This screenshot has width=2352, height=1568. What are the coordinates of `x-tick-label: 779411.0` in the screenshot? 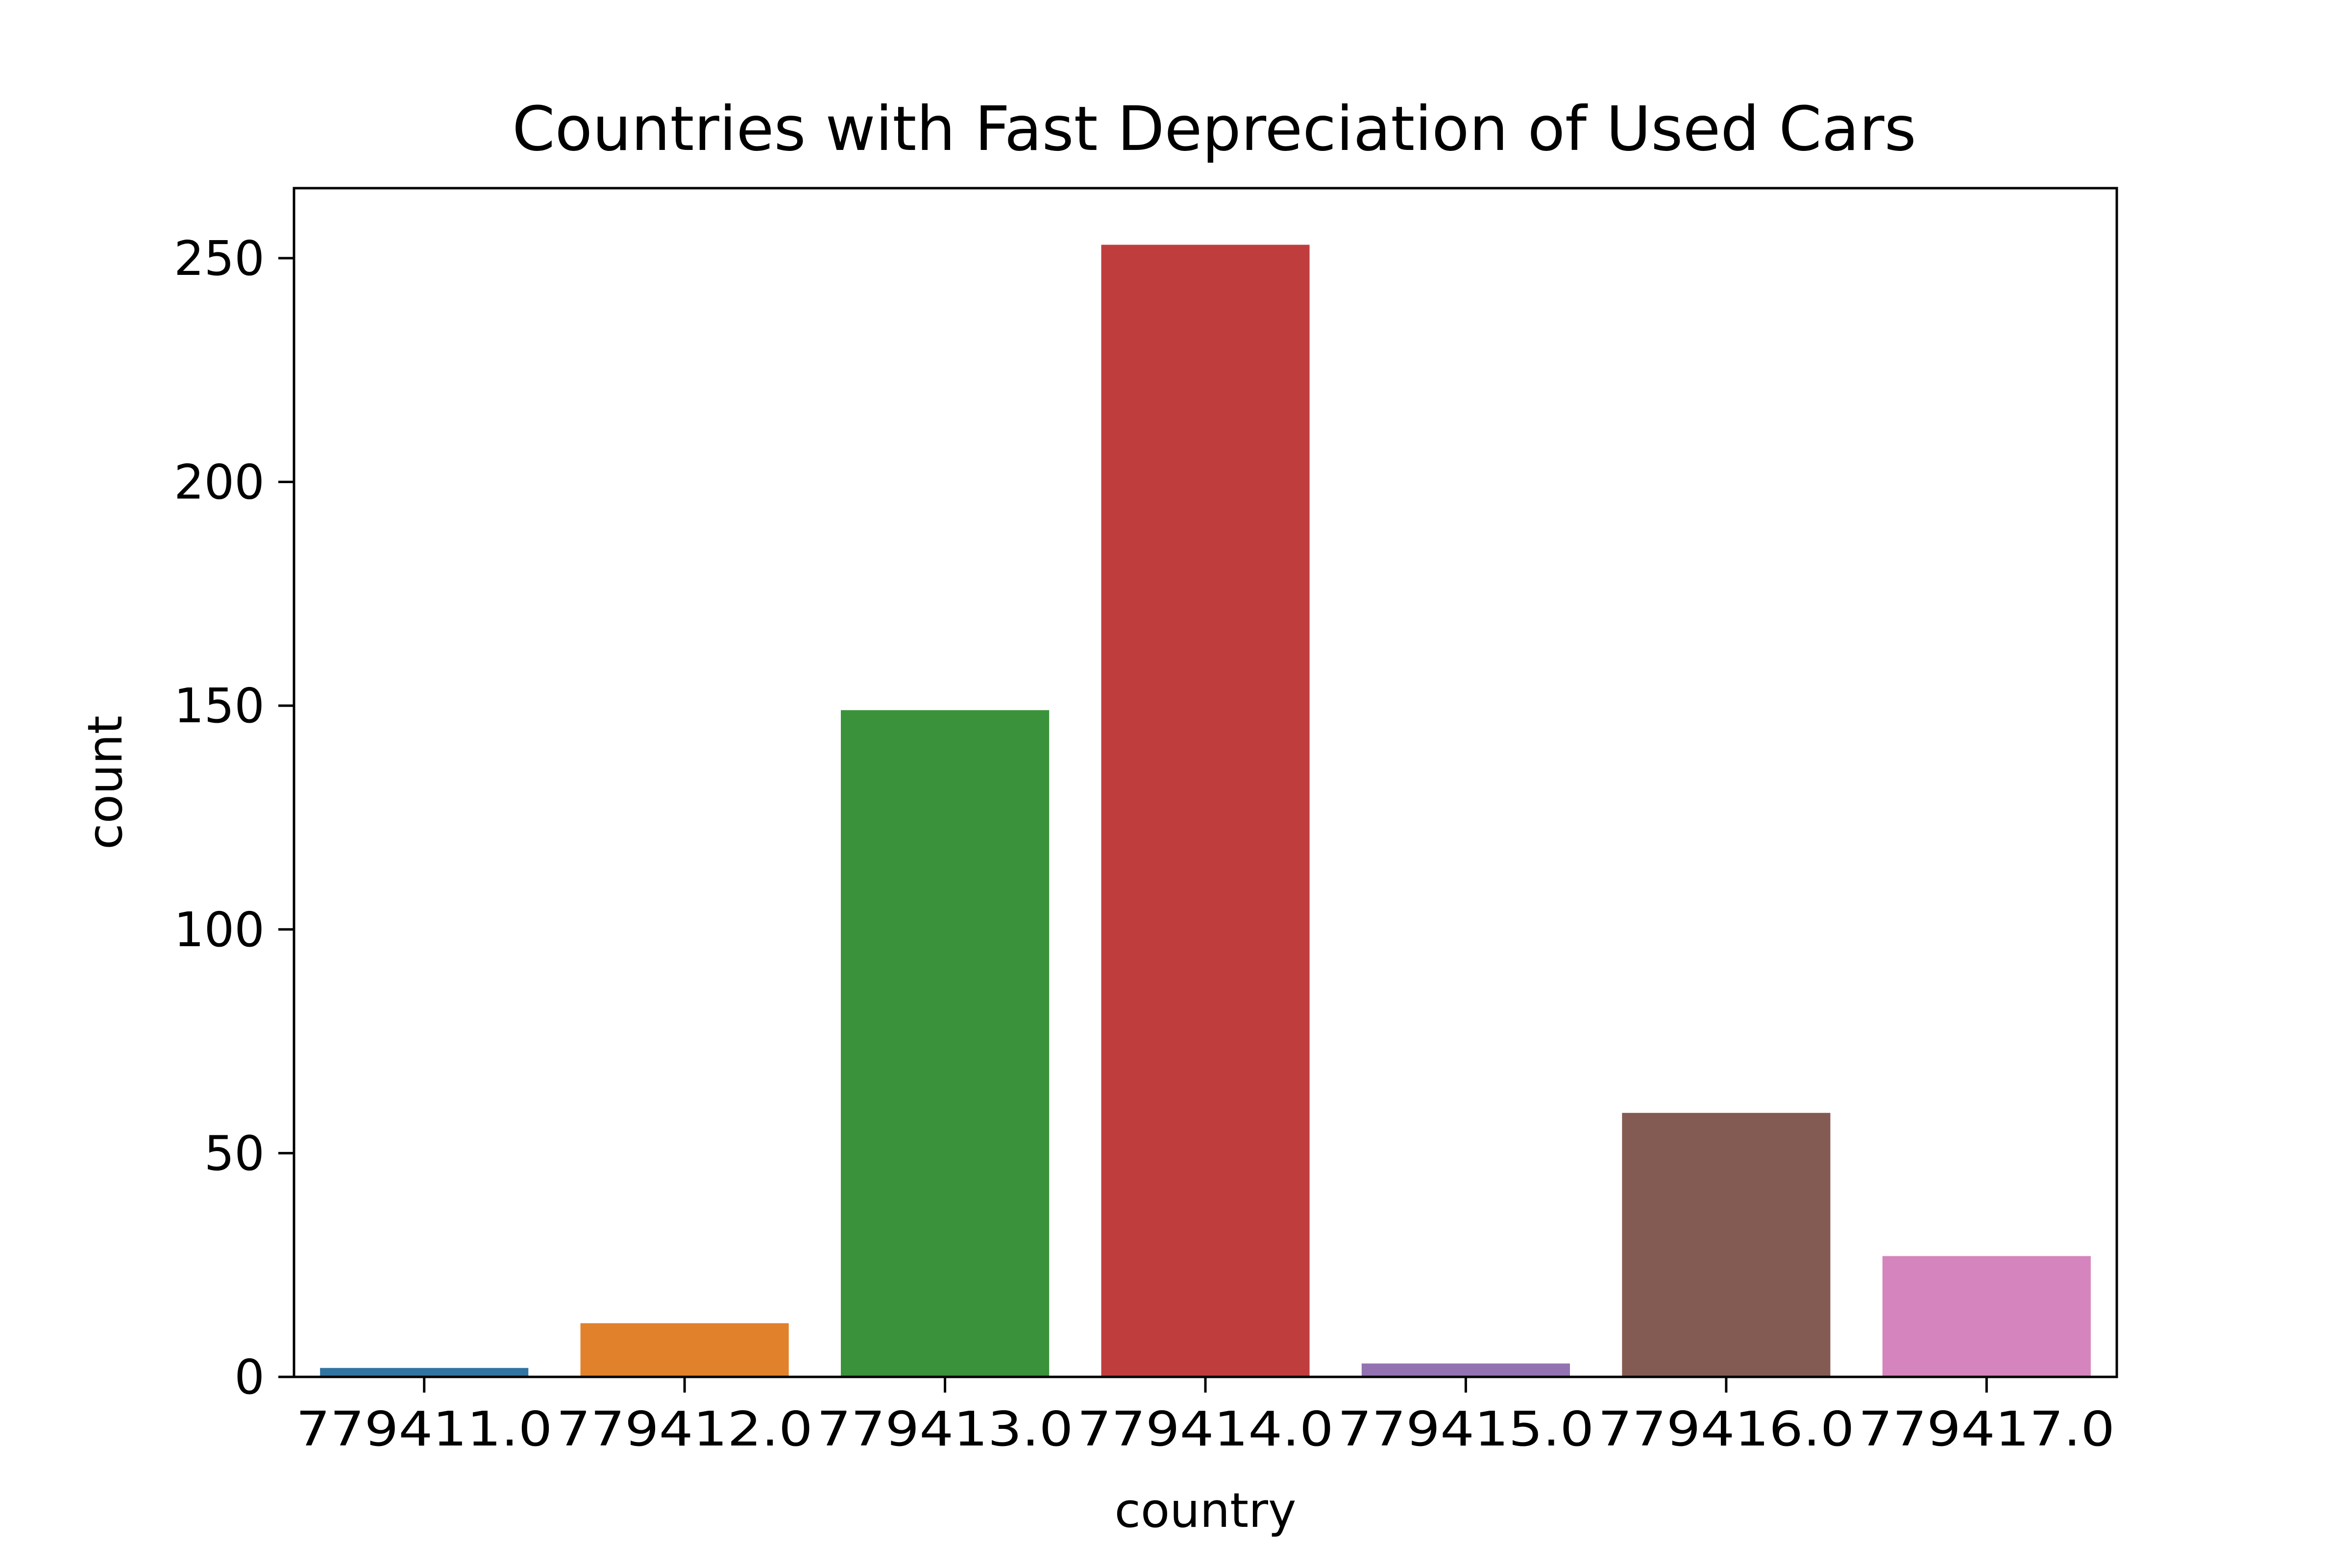 It's located at (424, 1429).